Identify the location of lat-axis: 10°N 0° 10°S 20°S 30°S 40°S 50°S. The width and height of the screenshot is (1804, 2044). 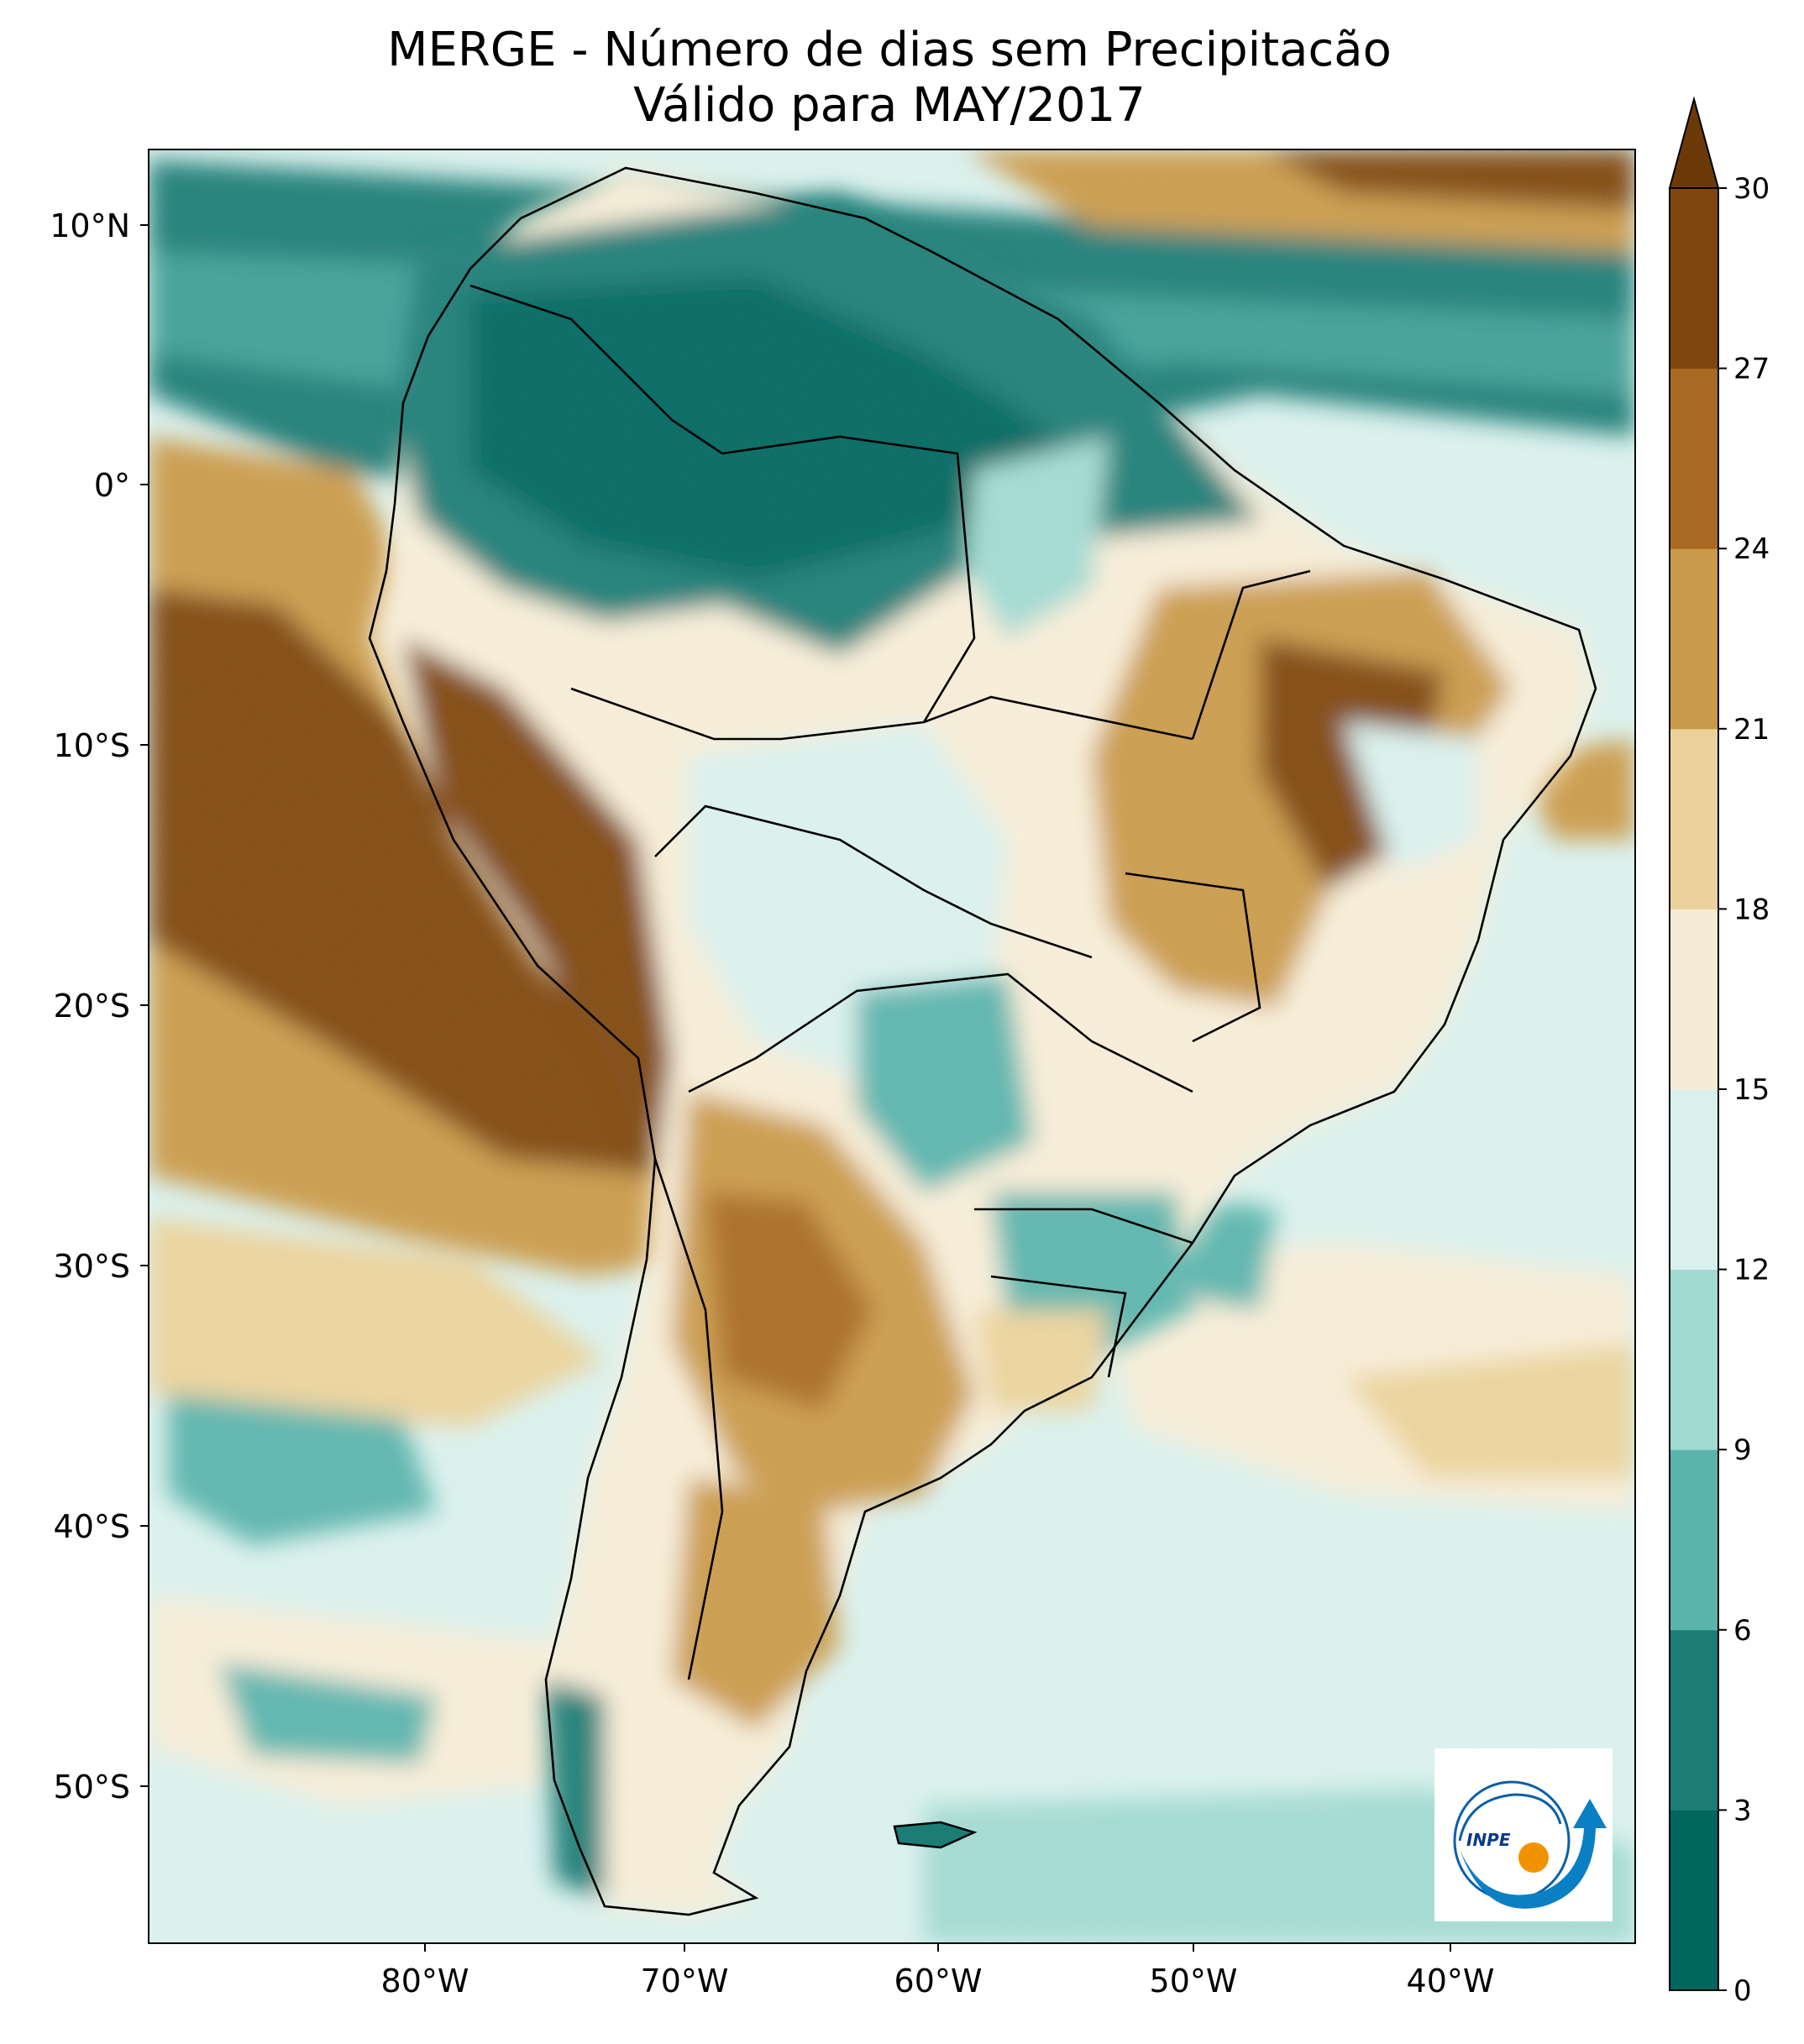
(99, 1006).